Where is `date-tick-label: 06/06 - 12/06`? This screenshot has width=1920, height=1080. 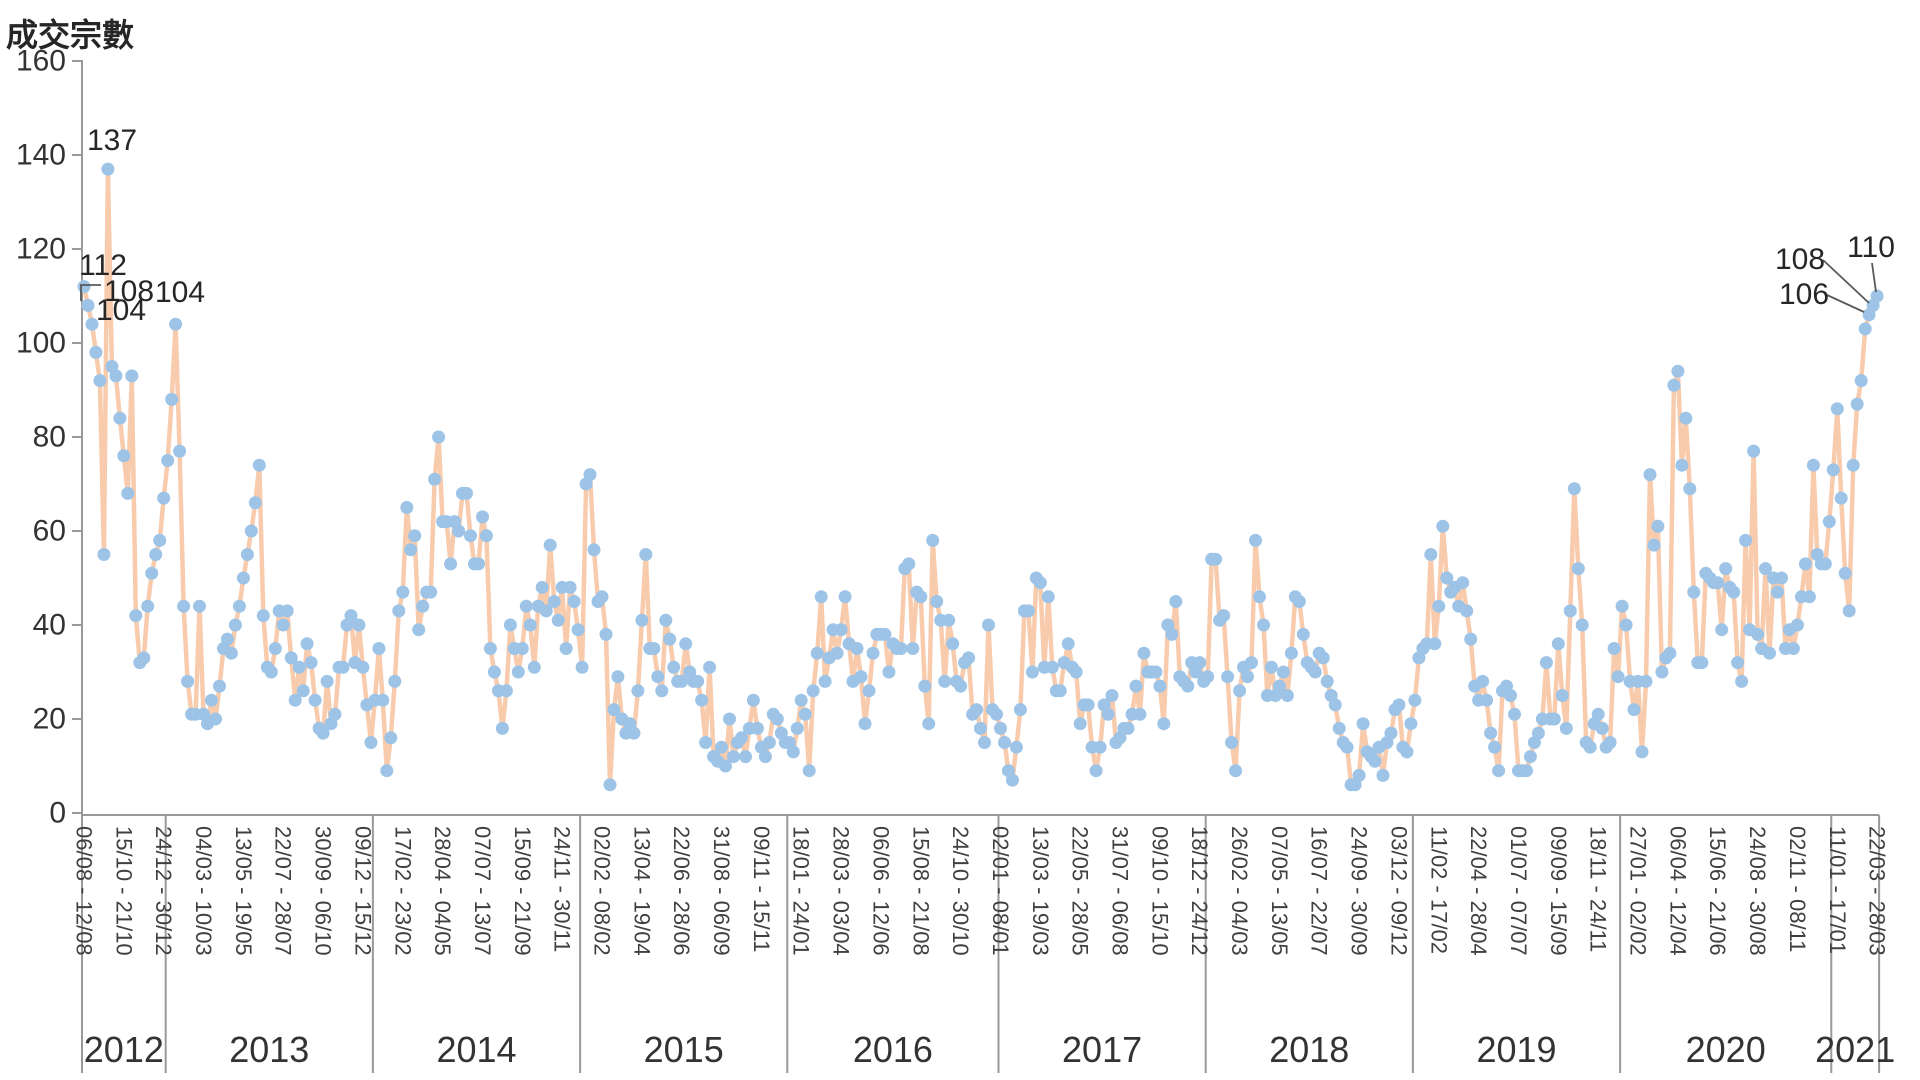
date-tick-label: 06/06 - 12/06 is located at coordinates (880, 891).